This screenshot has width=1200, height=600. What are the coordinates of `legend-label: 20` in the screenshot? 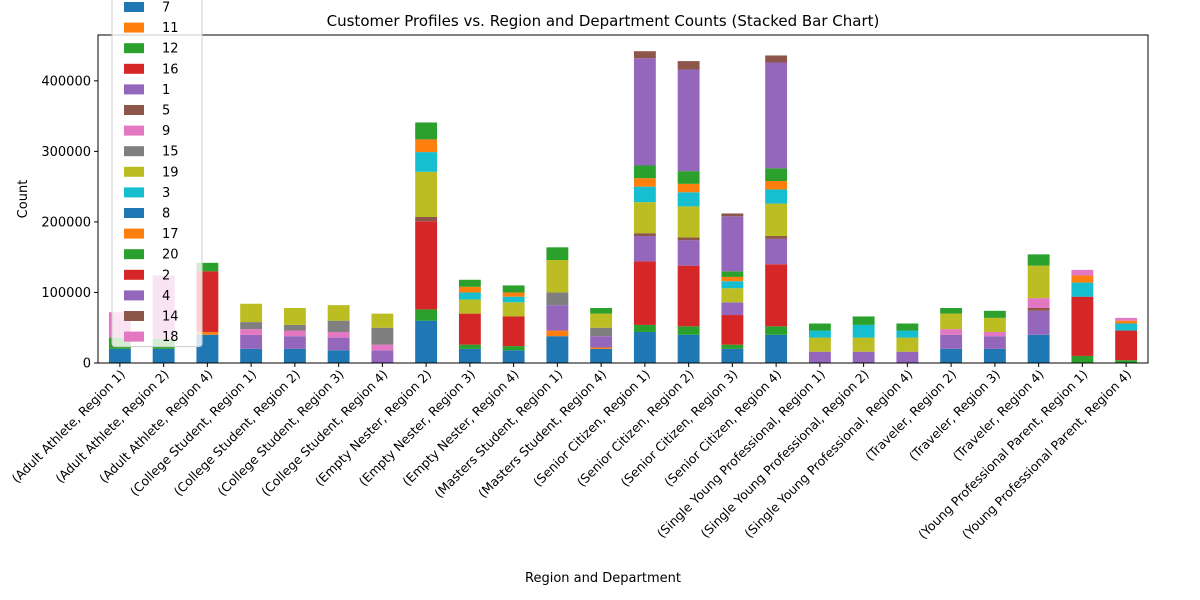 It's located at (170, 255).